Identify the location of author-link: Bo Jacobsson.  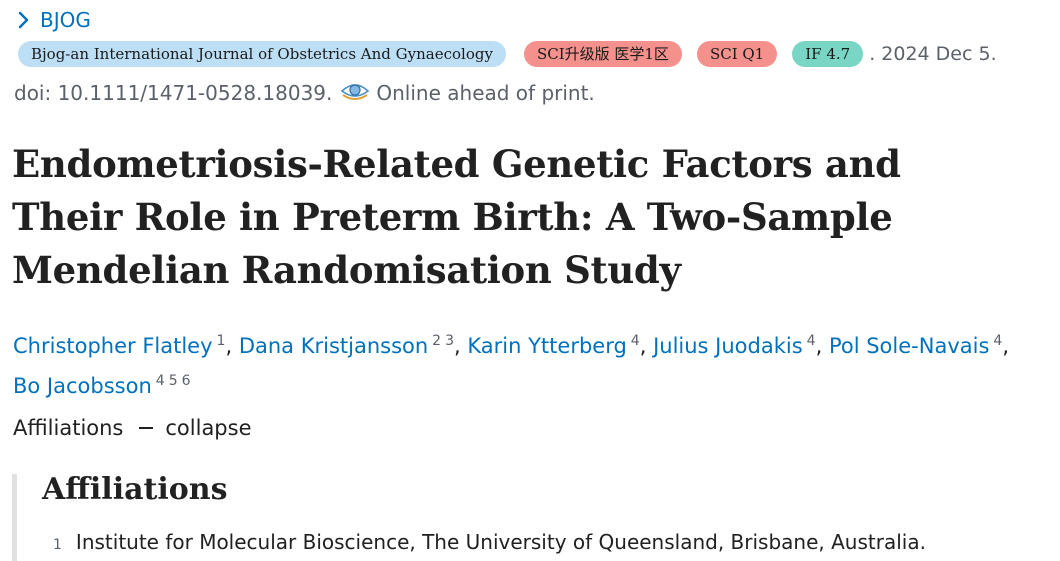
(82, 386).